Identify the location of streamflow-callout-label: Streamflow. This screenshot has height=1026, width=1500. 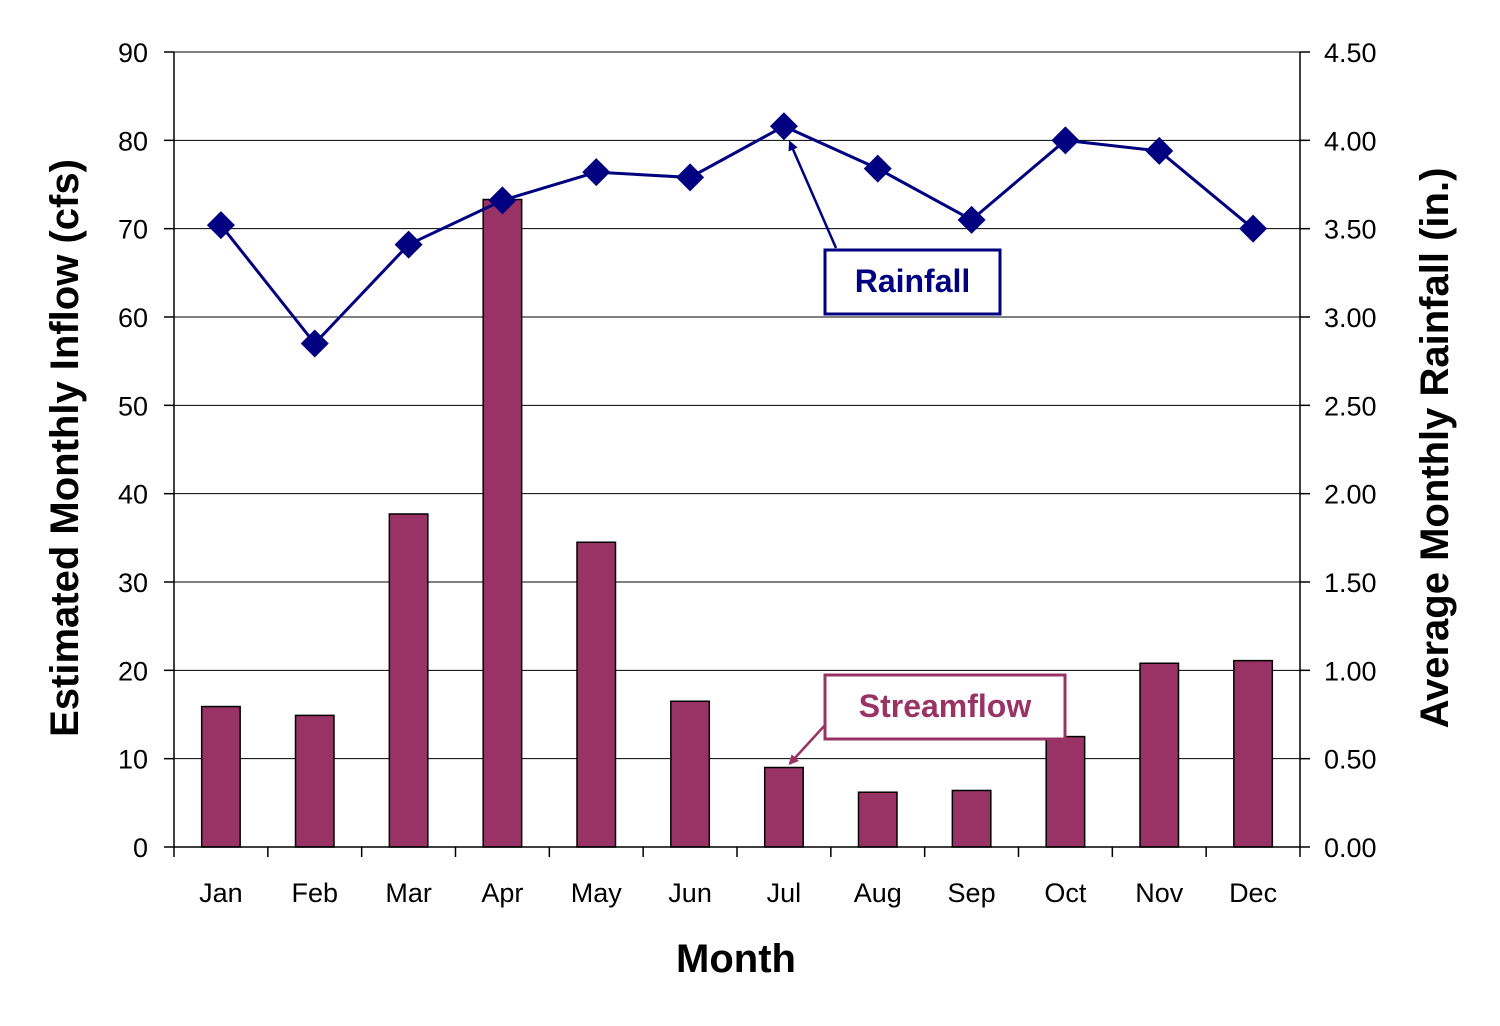
(945, 706).